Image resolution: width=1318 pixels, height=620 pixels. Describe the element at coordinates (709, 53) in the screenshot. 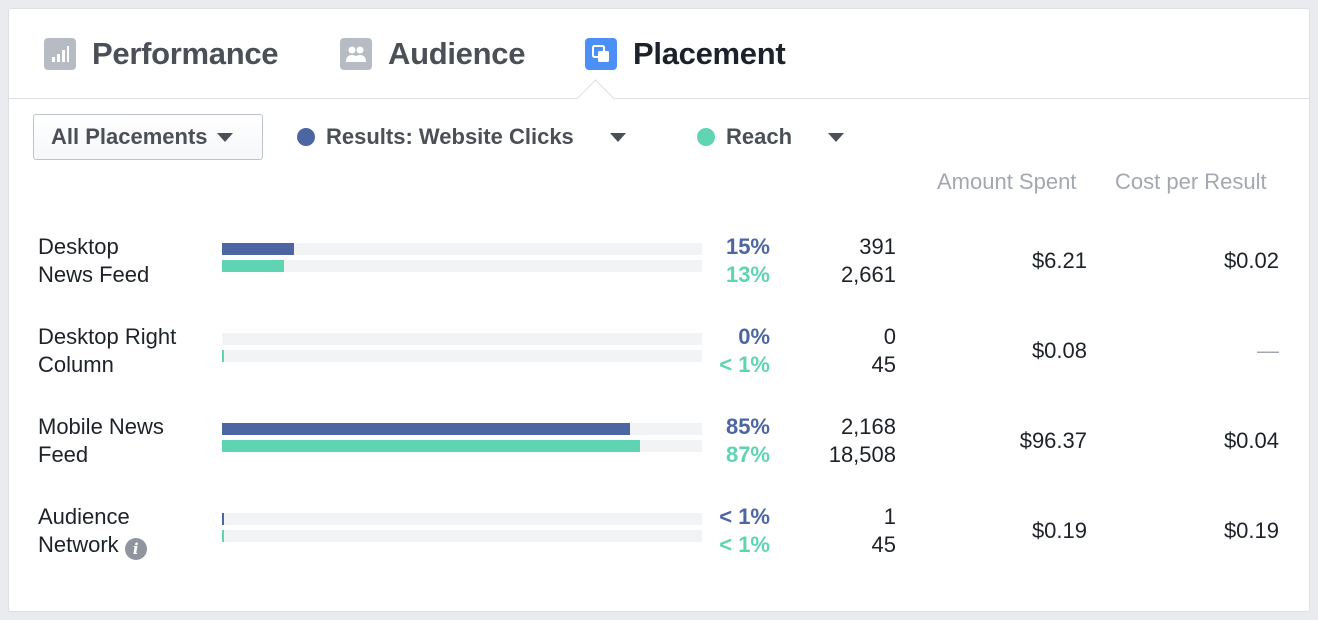

I see `tab-placement-label: Placement` at that location.